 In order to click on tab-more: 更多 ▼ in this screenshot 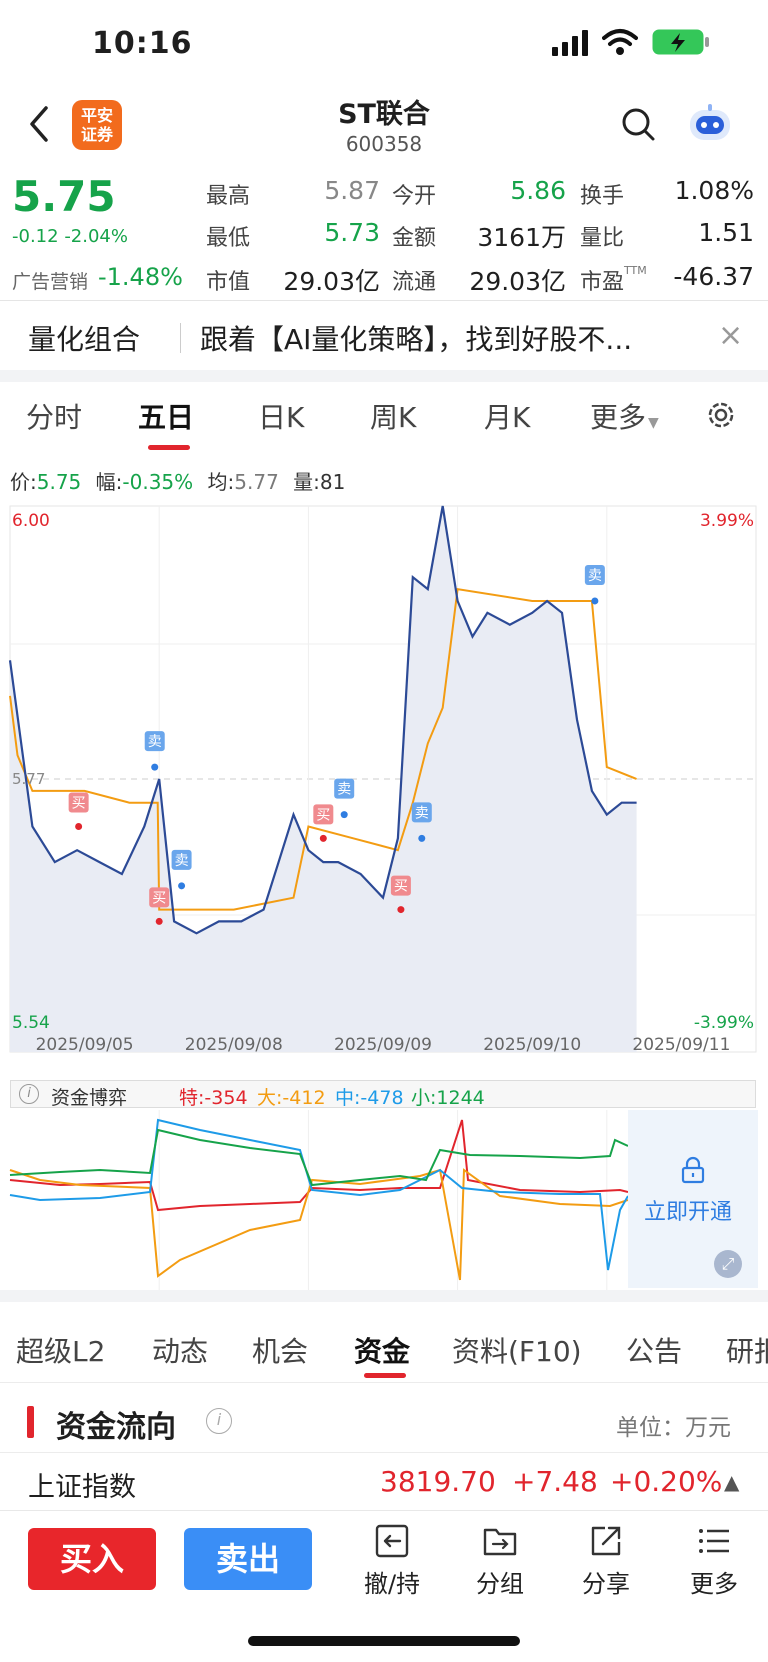, I will do `click(624, 416)`.